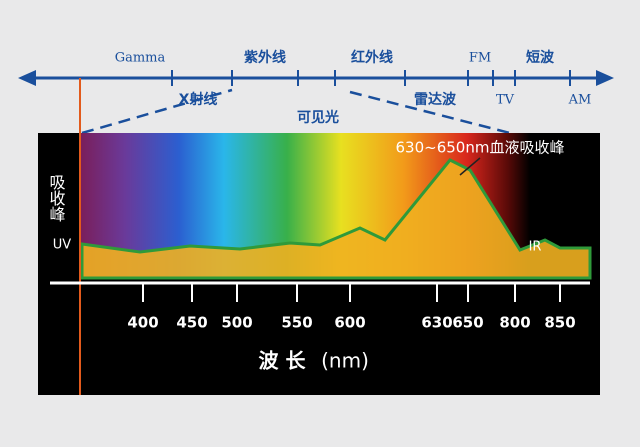 This screenshot has width=640, height=447. What do you see at coordinates (559, 323) in the screenshot?
I see `tick-label: 850` at bounding box center [559, 323].